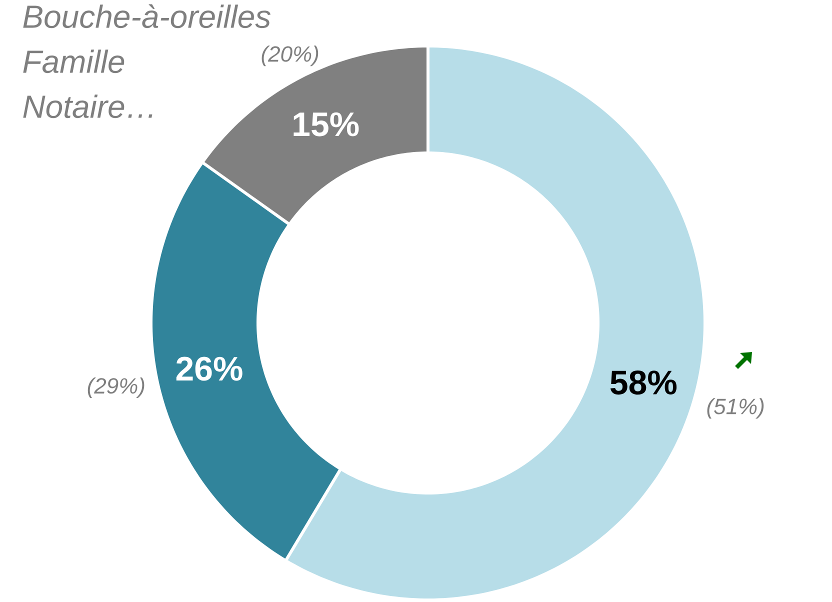 The image size is (832, 602). What do you see at coordinates (643, 382) in the screenshot?
I see `data-label: 58%` at bounding box center [643, 382].